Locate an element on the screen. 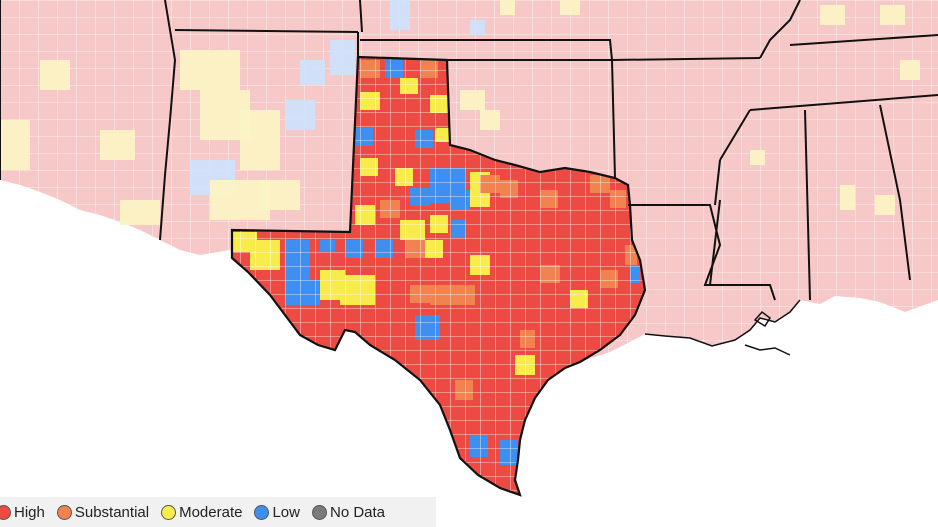  legend-item-substantial: Substantial is located at coordinates (103, 512).